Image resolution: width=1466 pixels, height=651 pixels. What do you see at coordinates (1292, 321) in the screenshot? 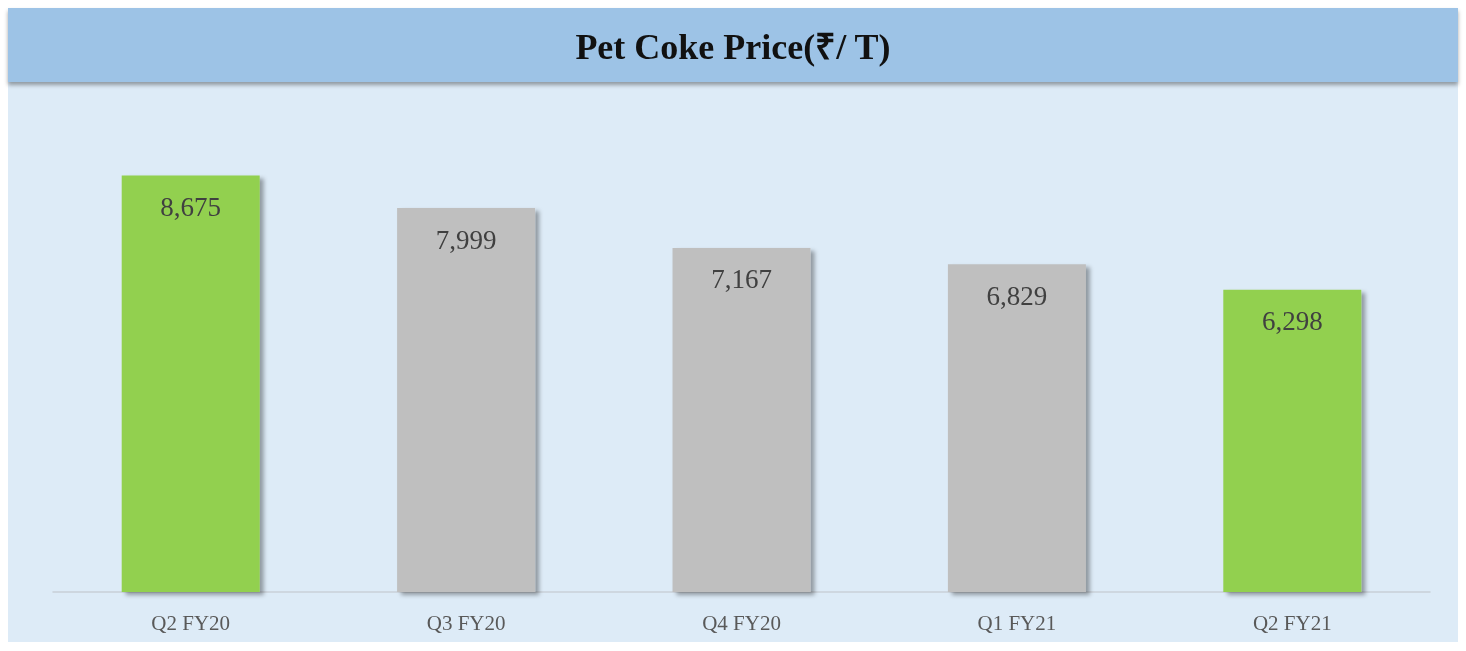
I see `data-label: 6,298` at bounding box center [1292, 321].